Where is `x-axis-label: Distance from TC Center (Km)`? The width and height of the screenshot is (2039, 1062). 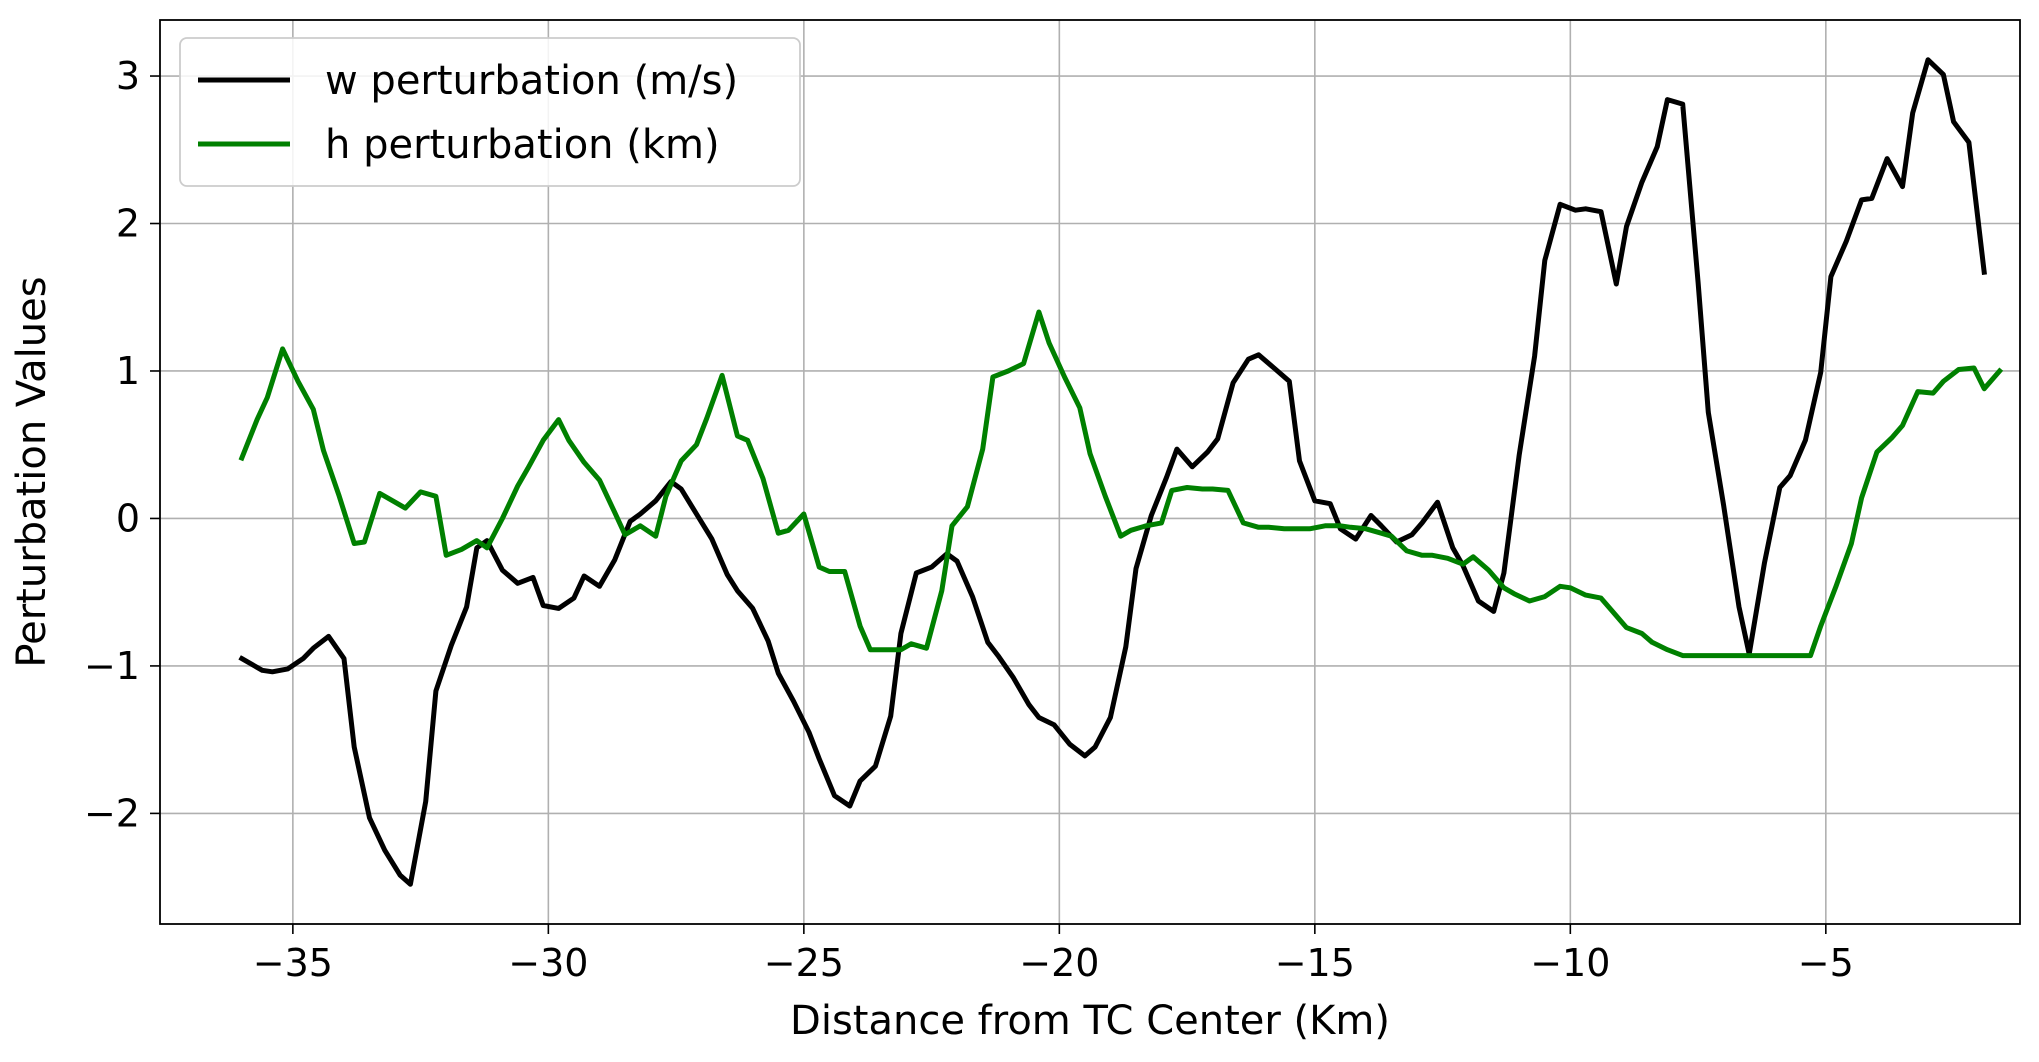
x-axis-label: Distance from TC Center (Km) is located at coordinates (1090, 1021).